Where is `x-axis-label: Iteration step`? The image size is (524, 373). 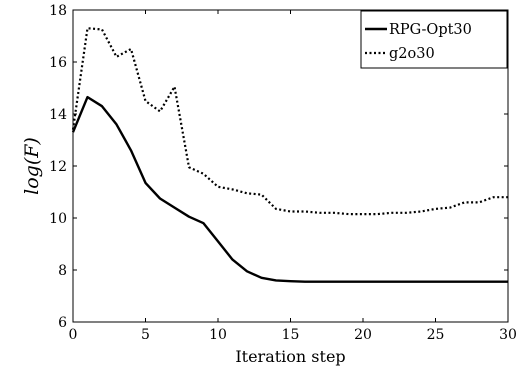 x-axis-label: Iteration step is located at coordinates (290, 356).